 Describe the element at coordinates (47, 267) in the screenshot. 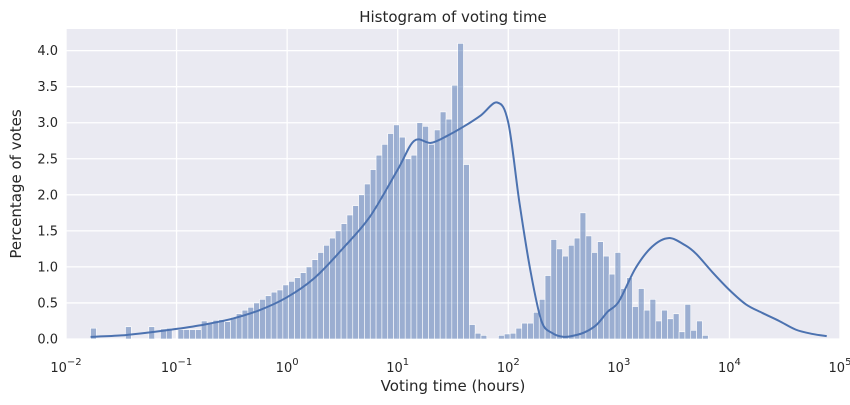

I see `y-tick-label: 1.0` at that location.